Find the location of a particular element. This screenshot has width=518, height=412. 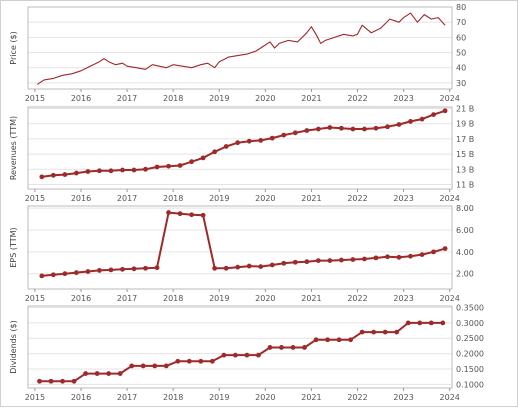

price-xtick-label: 2017 is located at coordinates (127, 98).